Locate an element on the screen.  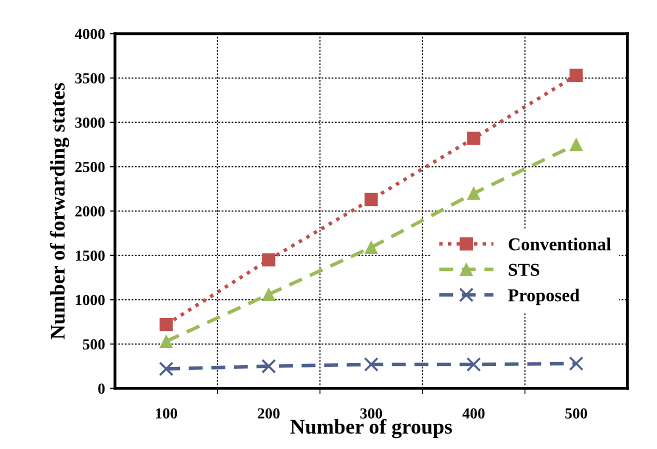
x-tick-label: 200 is located at coordinates (269, 413).